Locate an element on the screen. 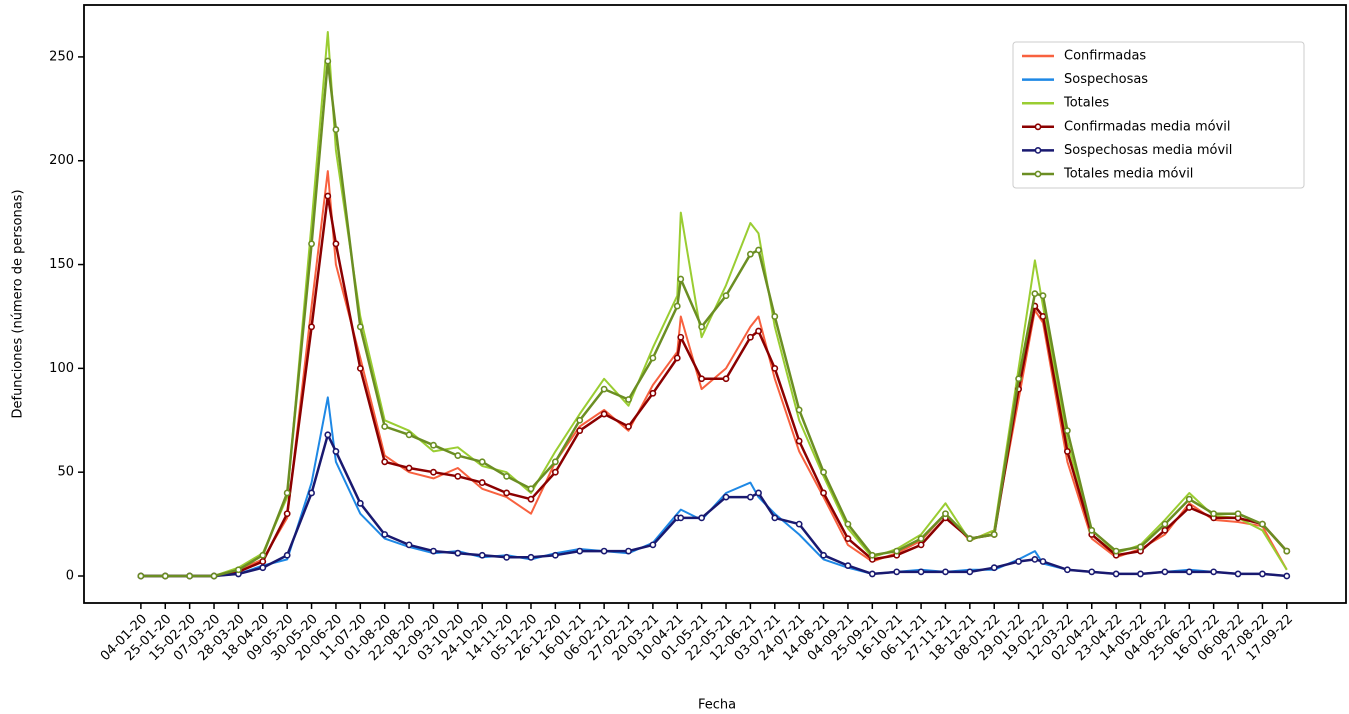 Image resolution: width=1349 pixels, height=714 pixels. legend-label: Sospechosas is located at coordinates (1106, 79).